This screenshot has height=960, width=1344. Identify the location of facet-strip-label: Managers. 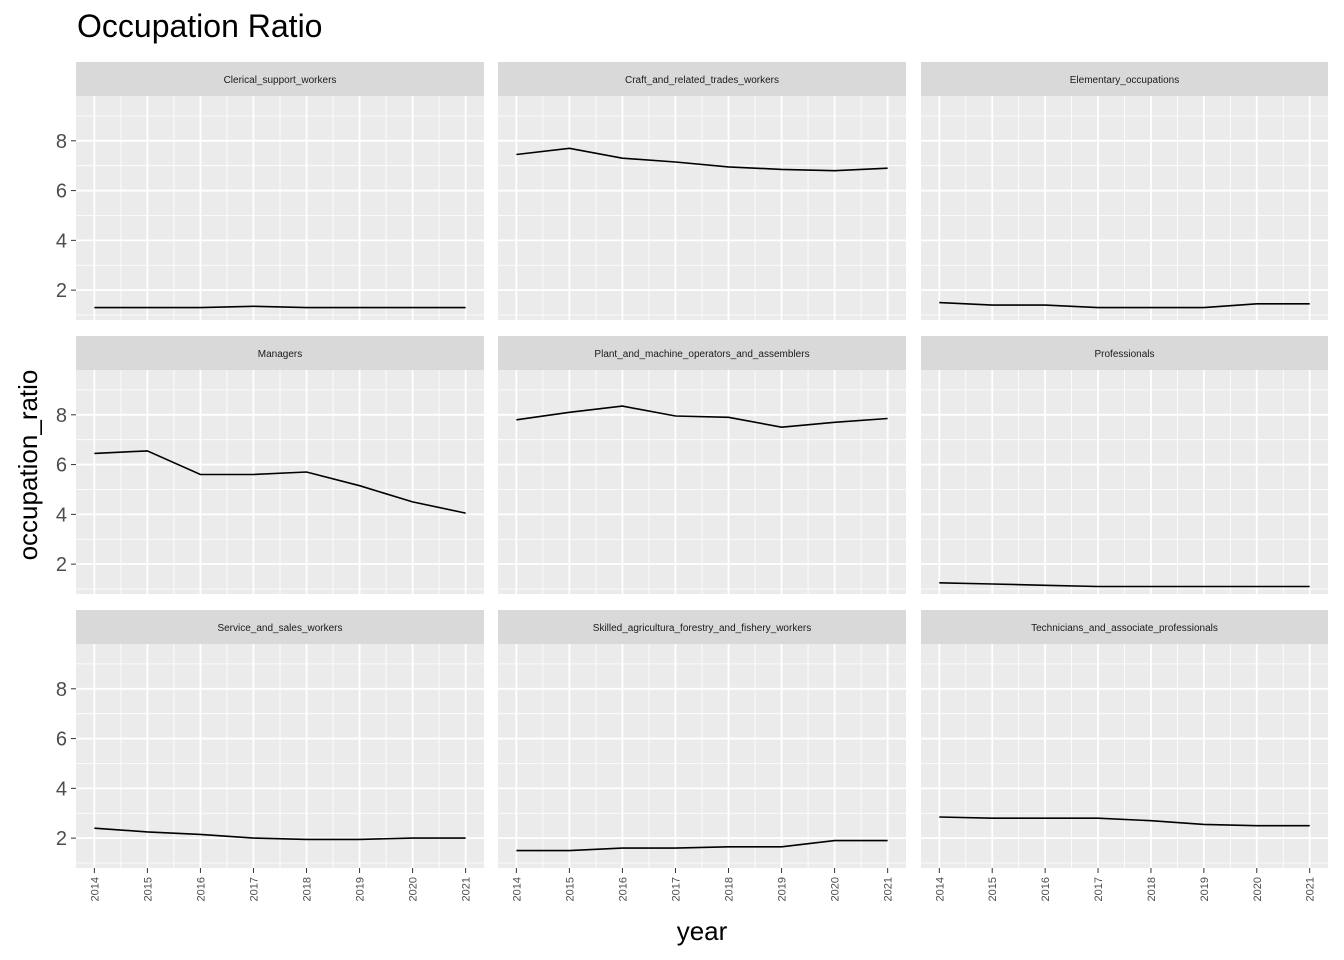
(280, 354).